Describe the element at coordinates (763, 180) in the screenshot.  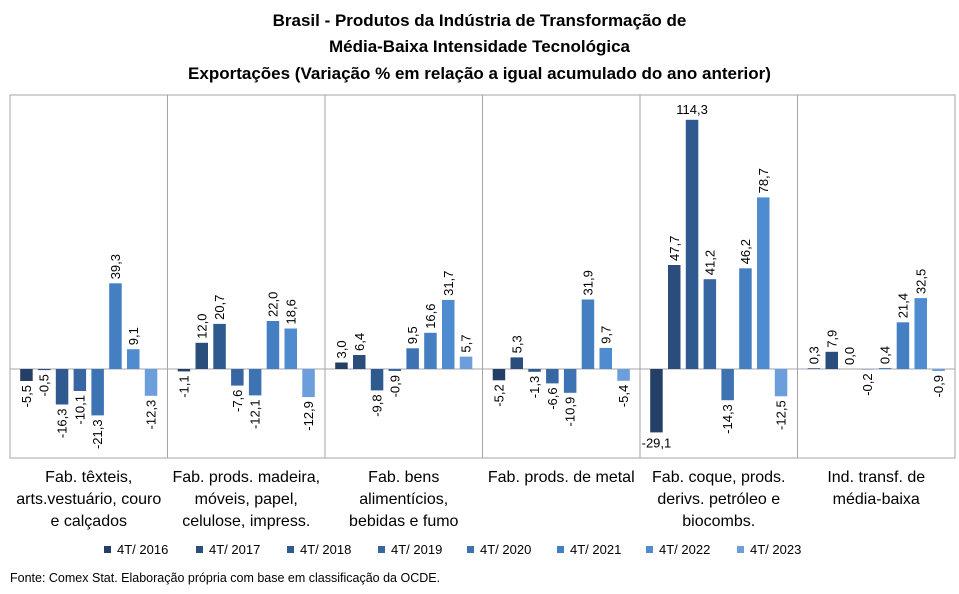
I see `data-label: 78,7` at that location.